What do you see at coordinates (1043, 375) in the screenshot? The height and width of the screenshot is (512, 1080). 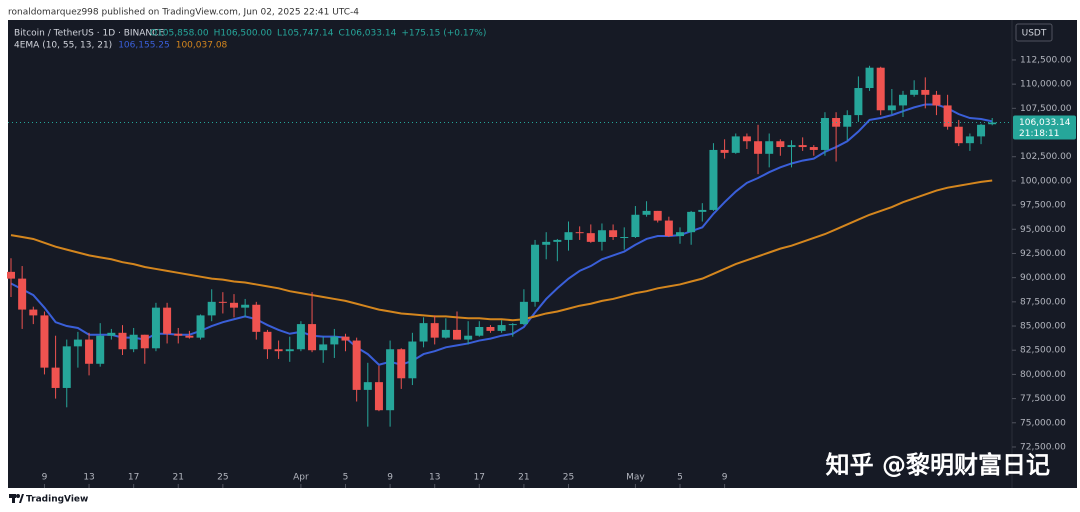 I see `y-tick-label: 80,000.00` at bounding box center [1043, 375].